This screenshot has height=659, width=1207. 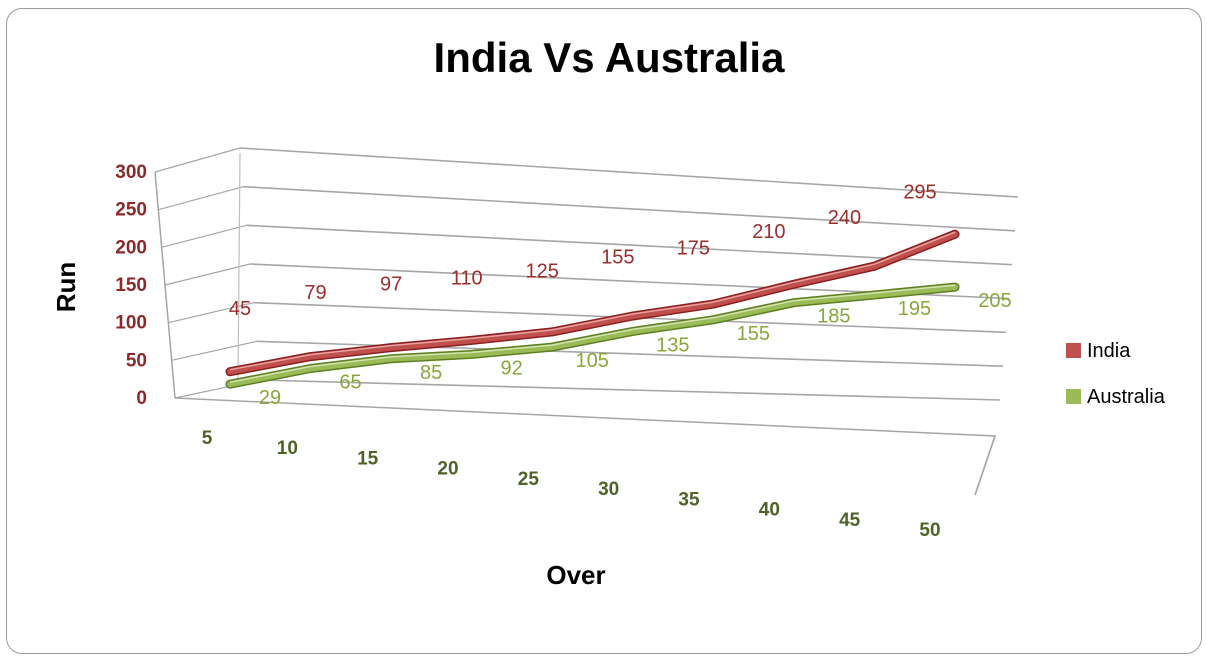 I want to click on data-label: 79, so click(x=315, y=293).